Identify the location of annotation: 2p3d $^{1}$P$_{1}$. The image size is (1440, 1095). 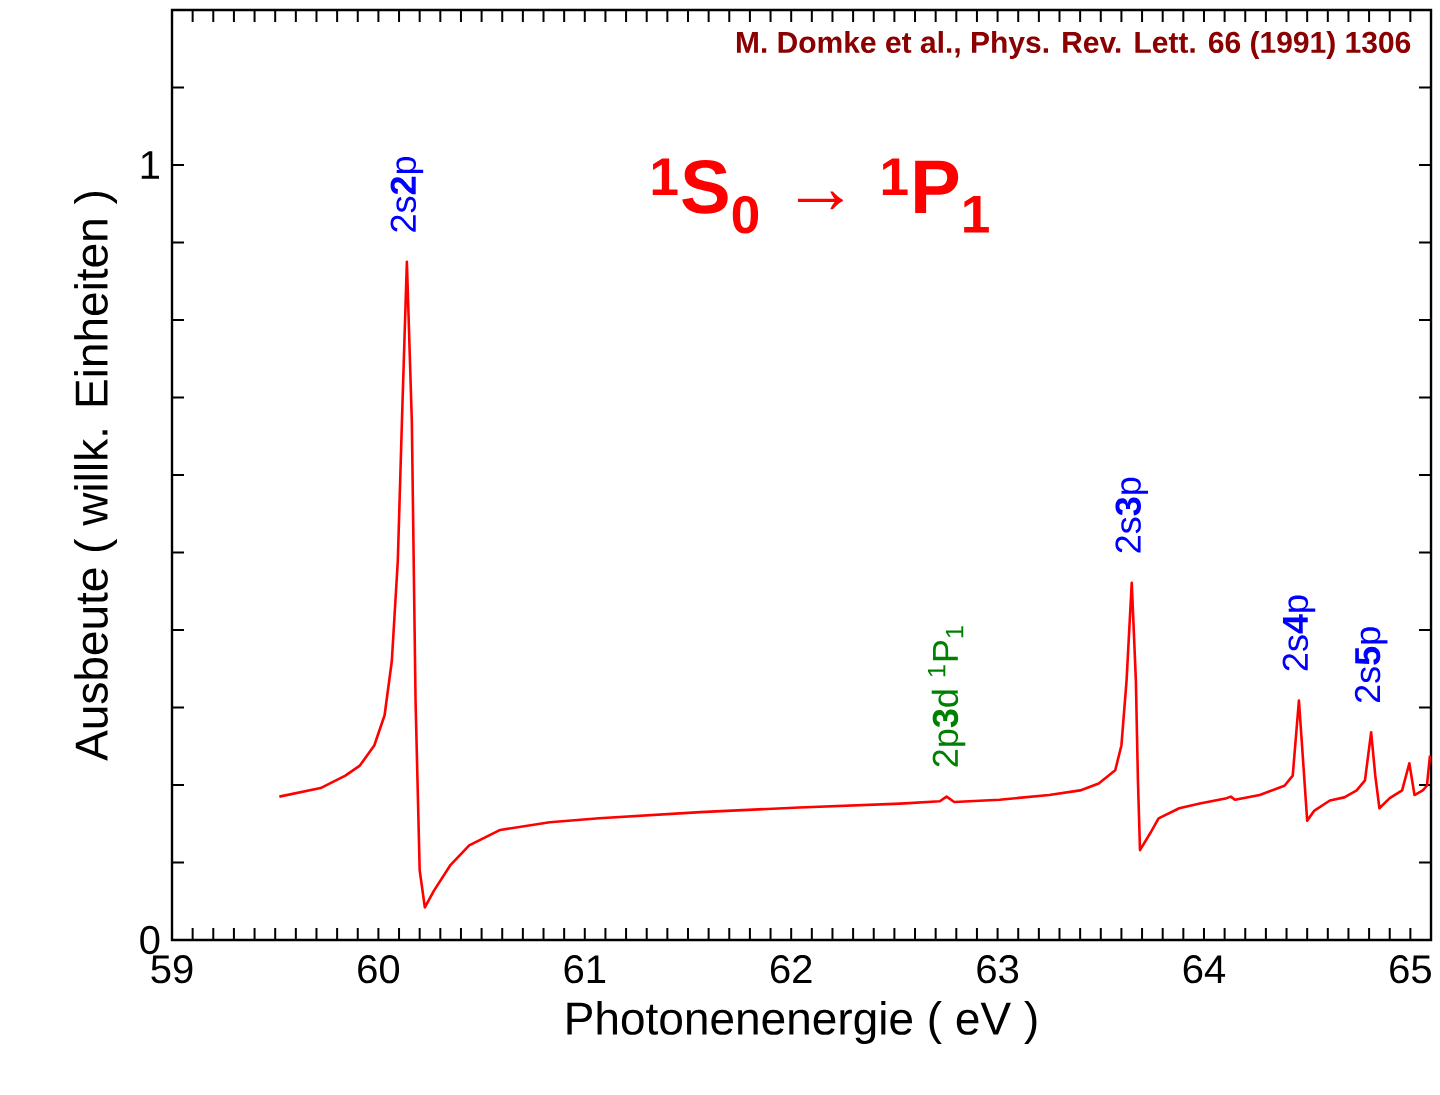
(946, 696).